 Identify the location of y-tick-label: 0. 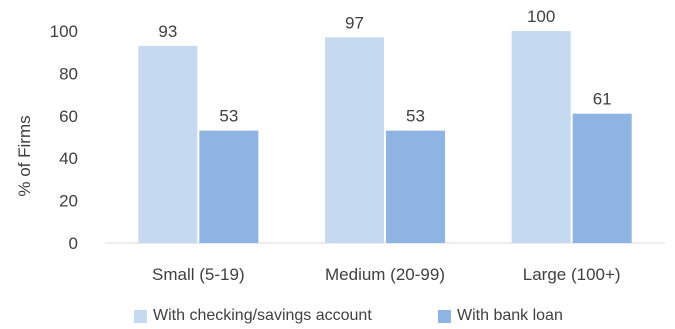
(73, 243).